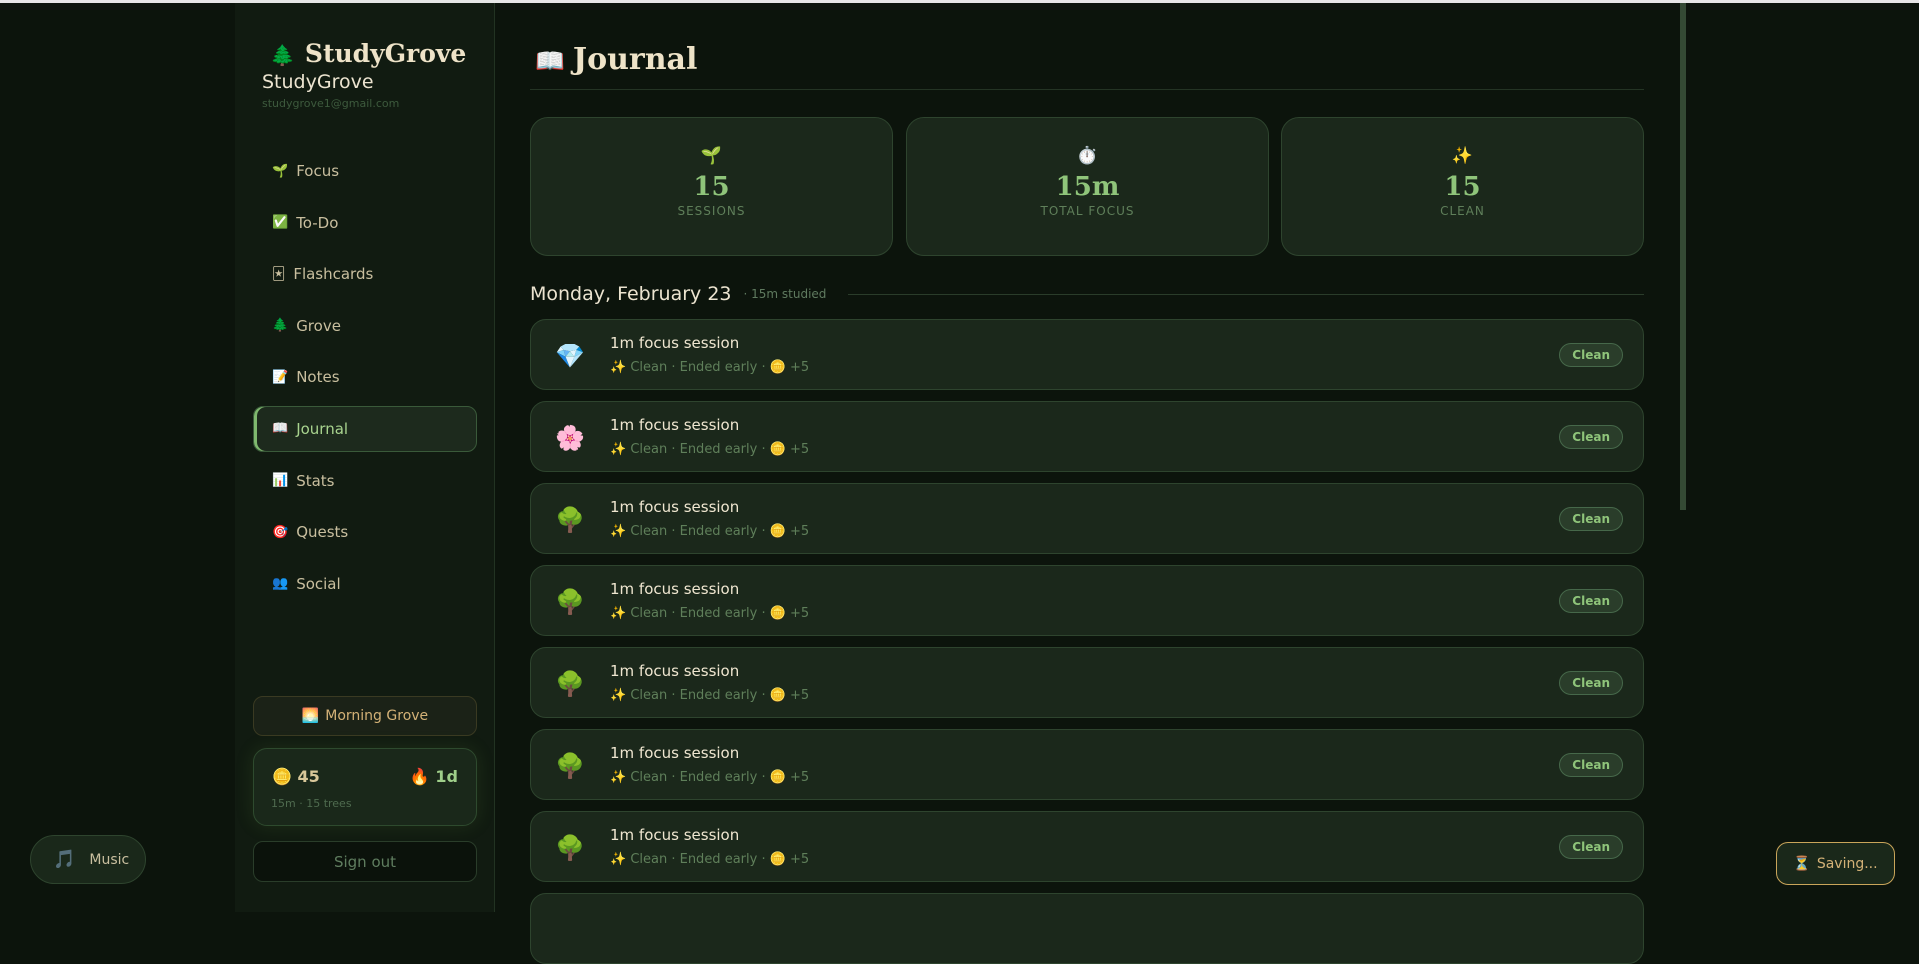 This screenshot has height=964, width=1919. Describe the element at coordinates (1087, 294) in the screenshot. I see `day-header: Monday, February 23 · 15m studied` at that location.